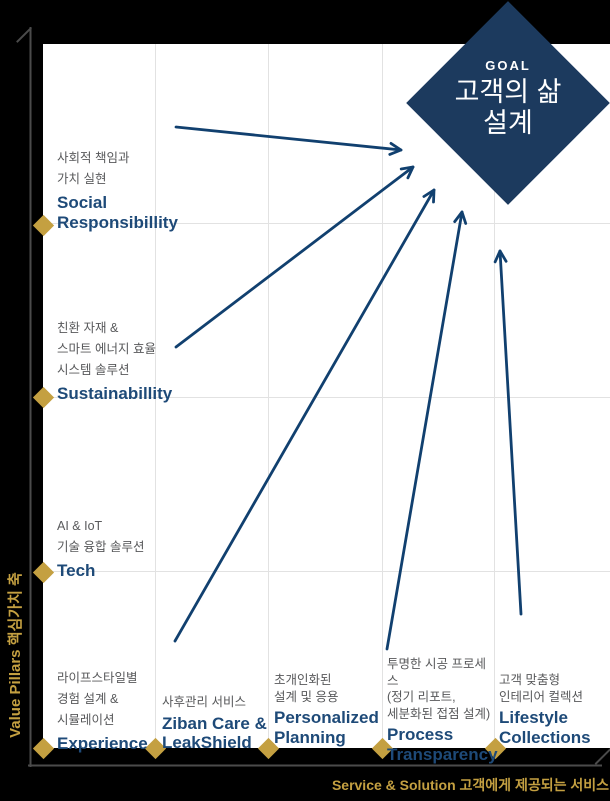 Image resolution: width=610 pixels, height=801 pixels. Describe the element at coordinates (88, 328) in the screenshot. I see `pillar-korean-line: 친환 자재 &` at that location.